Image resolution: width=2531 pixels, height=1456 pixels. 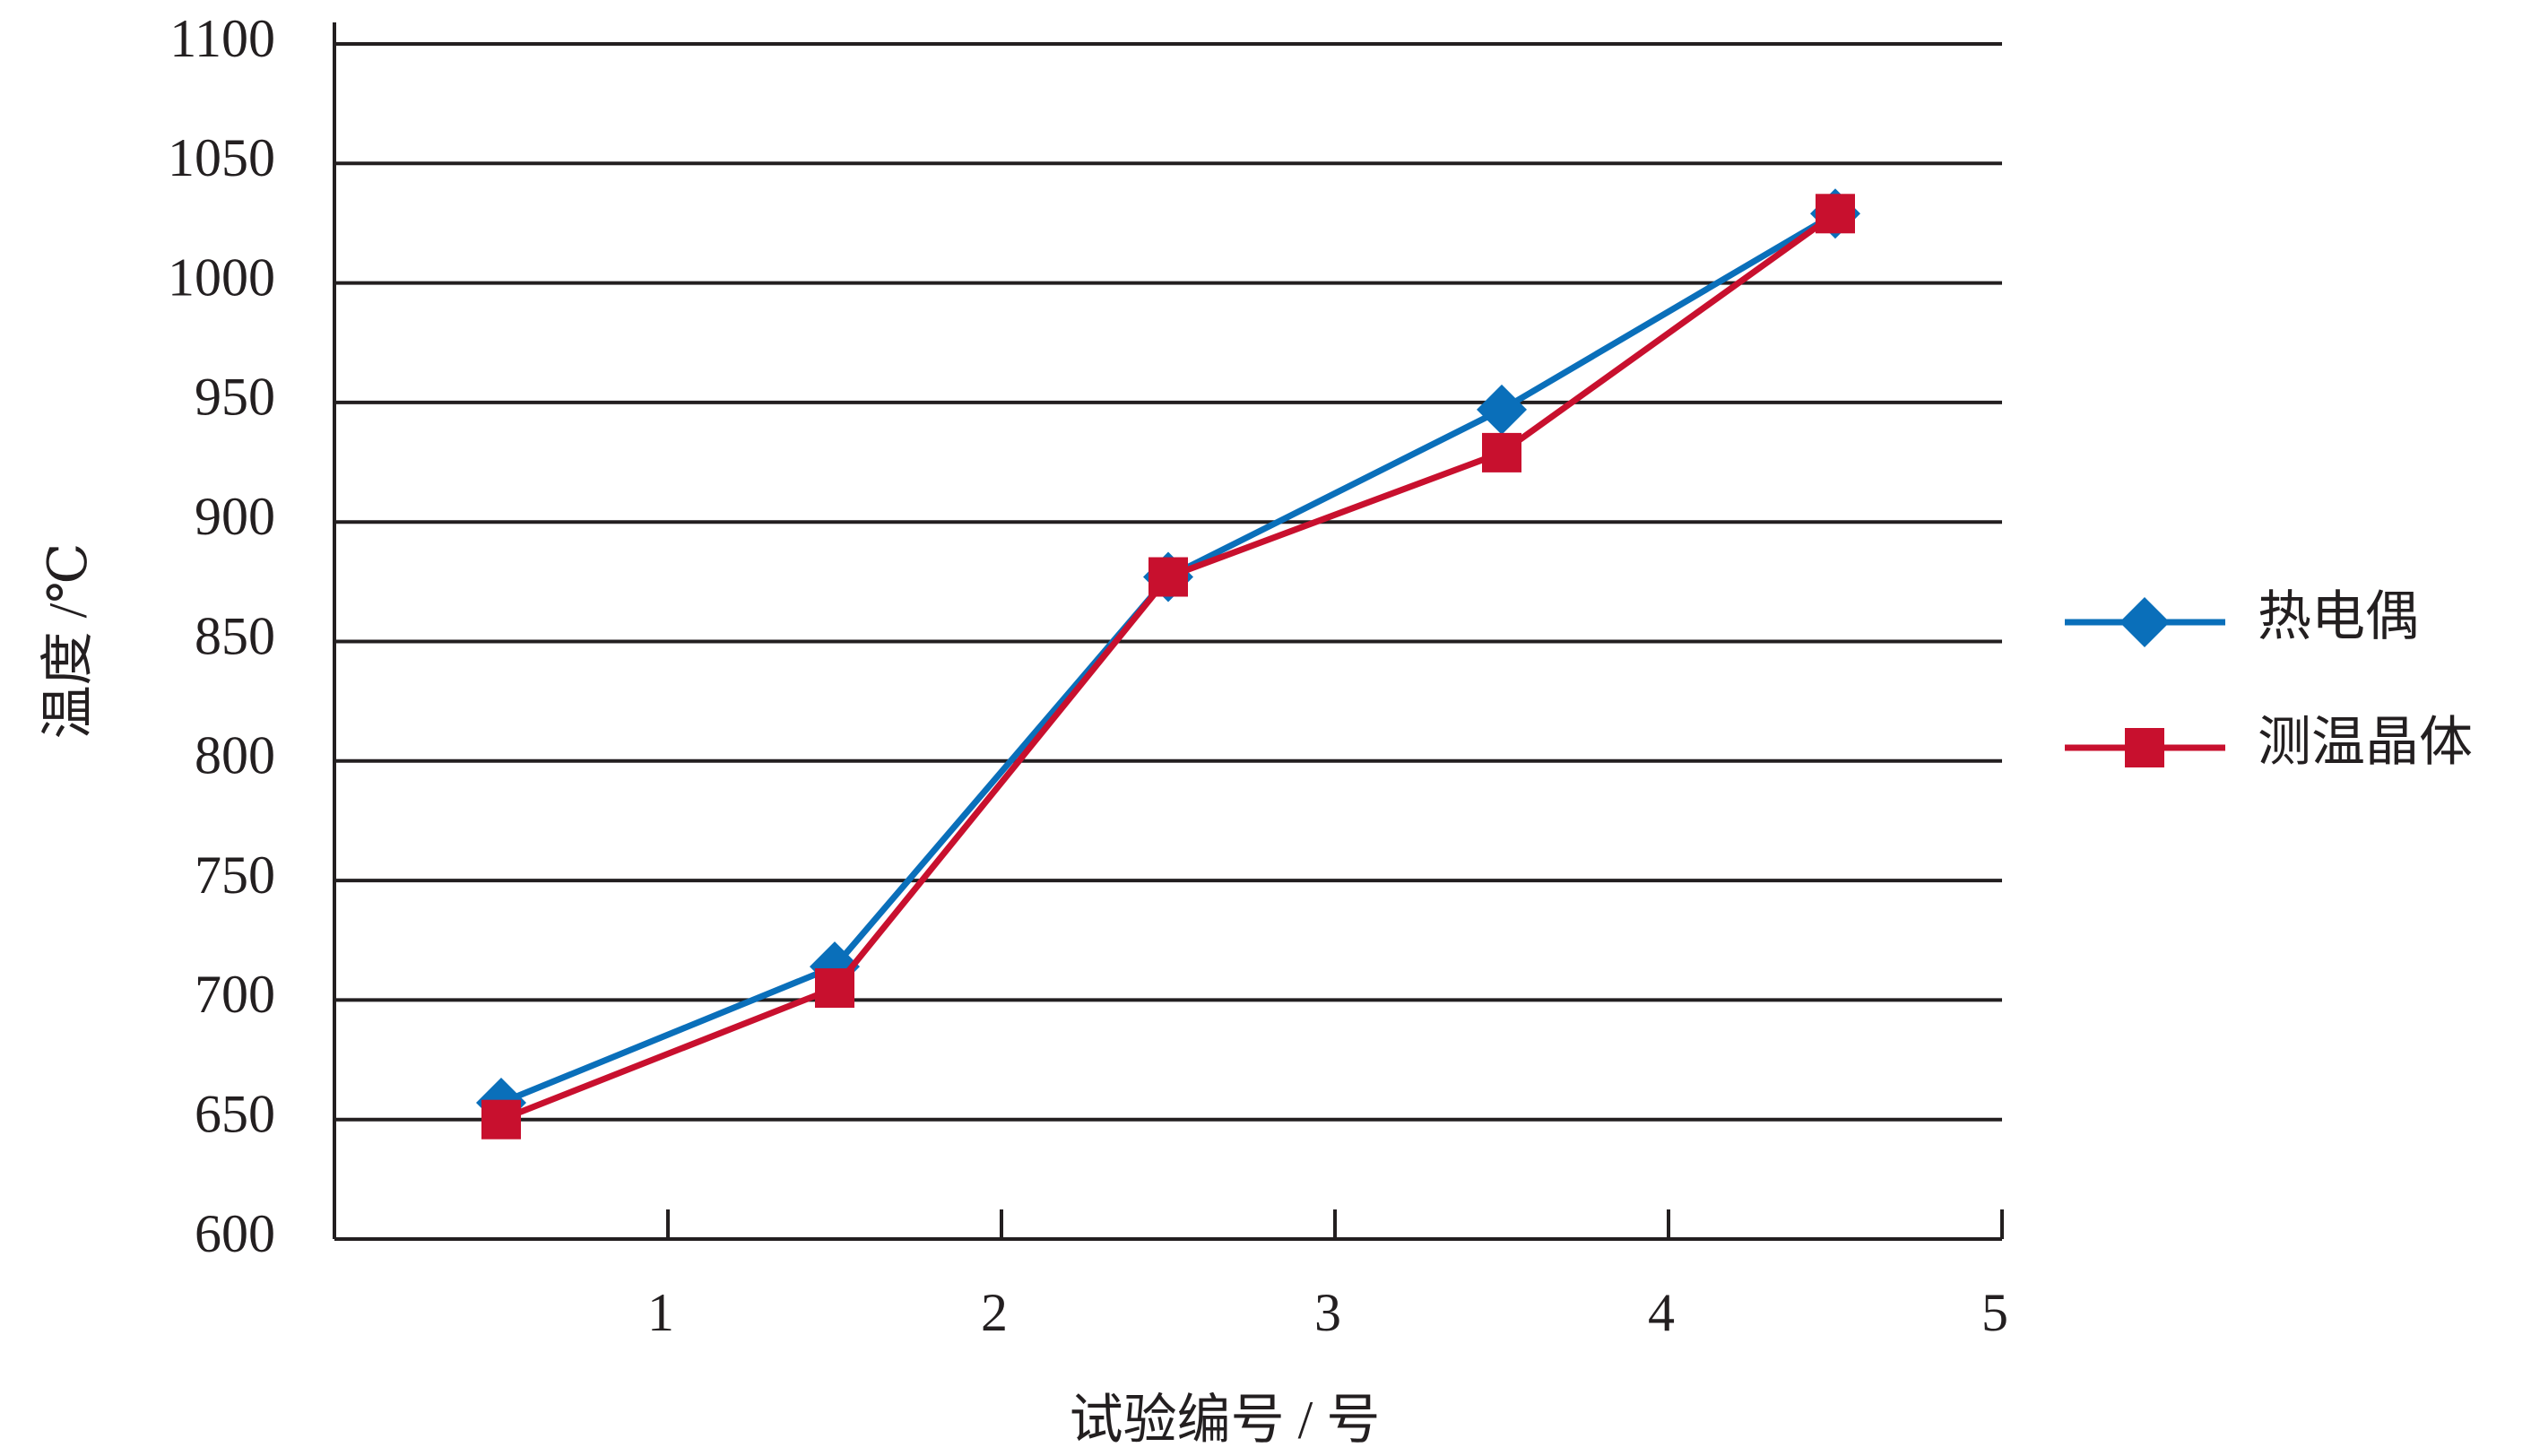 What do you see at coordinates (222, 38) in the screenshot?
I see `y-tick-label: 1100` at bounding box center [222, 38].